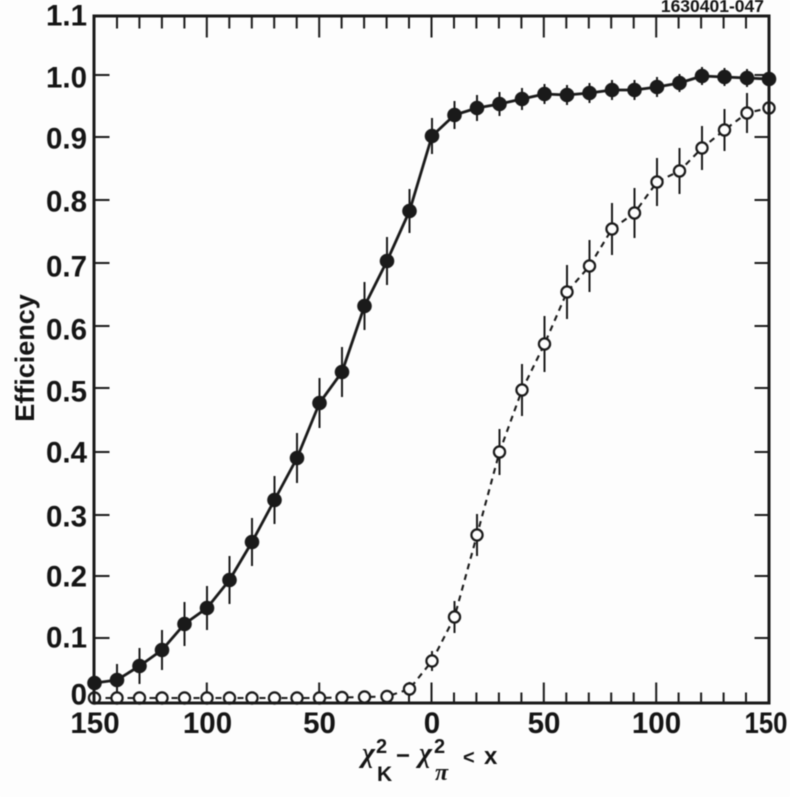 Image resolution: width=790 pixels, height=797 pixels. I want to click on svg-text: Efficiency, so click(25, 358).